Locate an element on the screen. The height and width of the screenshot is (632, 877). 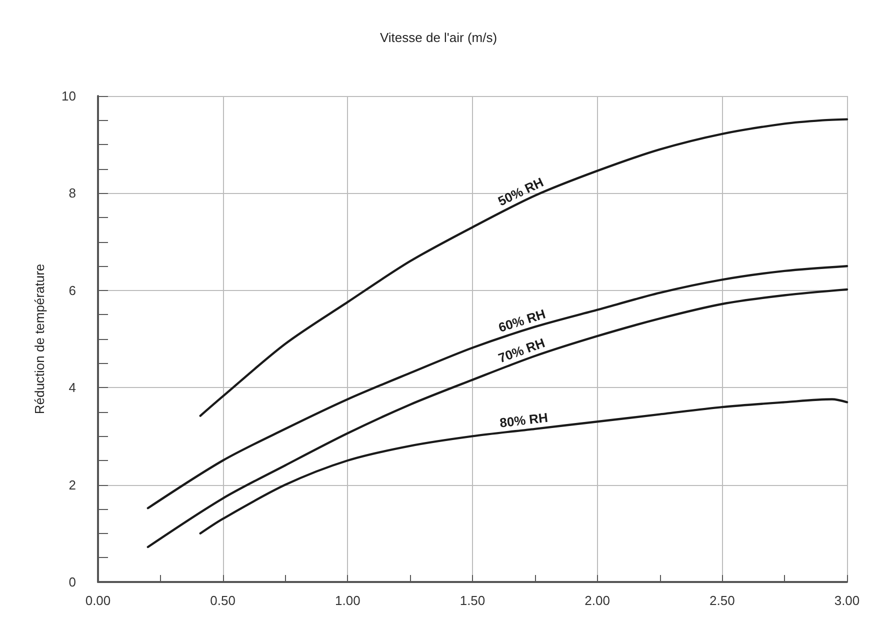
y-tick-label: 6 is located at coordinates (72, 290).